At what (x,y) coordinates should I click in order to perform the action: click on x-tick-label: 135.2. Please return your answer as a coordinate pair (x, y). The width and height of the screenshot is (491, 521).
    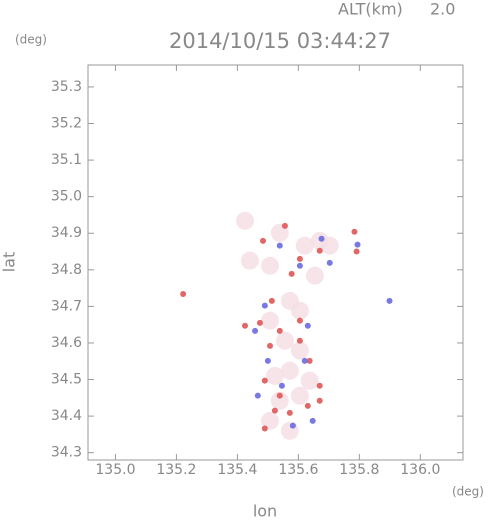
    Looking at the image, I should click on (176, 470).